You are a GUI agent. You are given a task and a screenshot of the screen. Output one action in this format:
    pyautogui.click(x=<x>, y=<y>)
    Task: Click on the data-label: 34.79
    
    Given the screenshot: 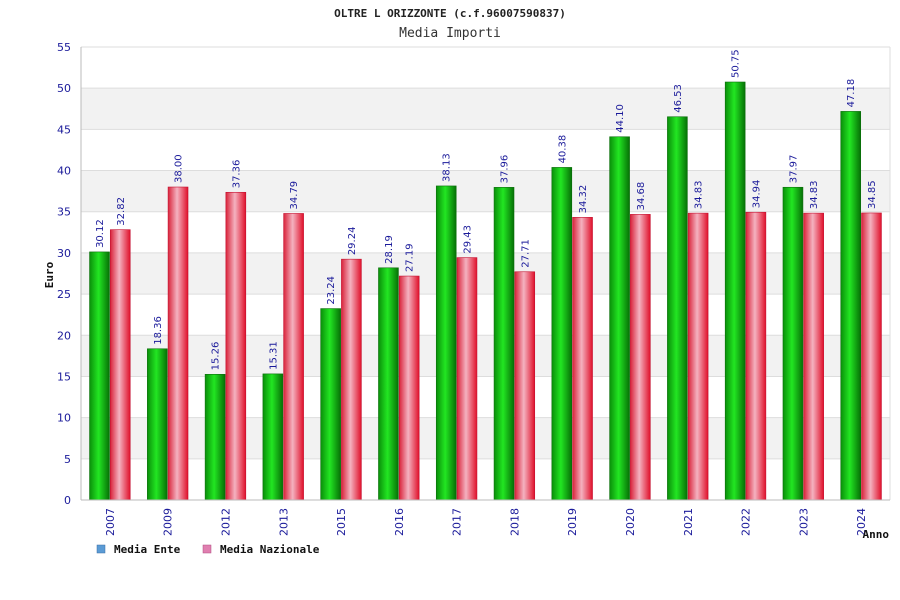 What is the action you would take?
    pyautogui.click(x=294, y=195)
    